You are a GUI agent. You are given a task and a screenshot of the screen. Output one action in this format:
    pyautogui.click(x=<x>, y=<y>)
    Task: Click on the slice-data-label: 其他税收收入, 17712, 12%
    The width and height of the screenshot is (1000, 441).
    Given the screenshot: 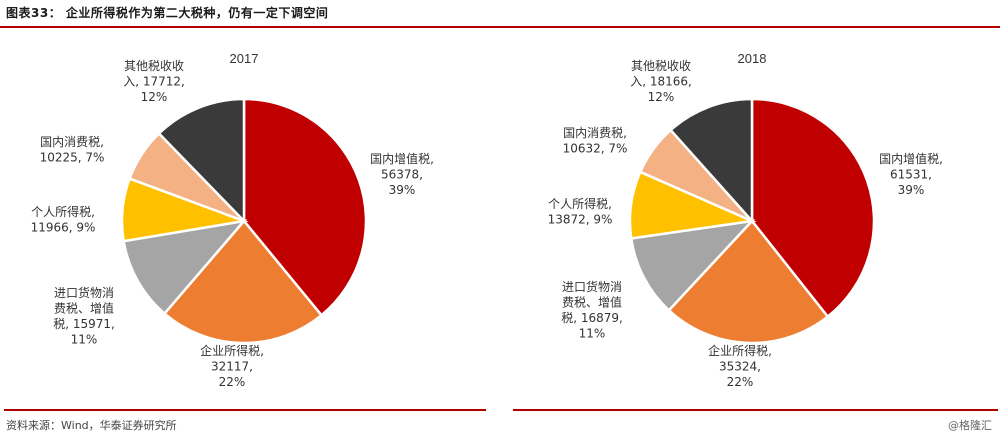 What is the action you would take?
    pyautogui.click(x=154, y=81)
    